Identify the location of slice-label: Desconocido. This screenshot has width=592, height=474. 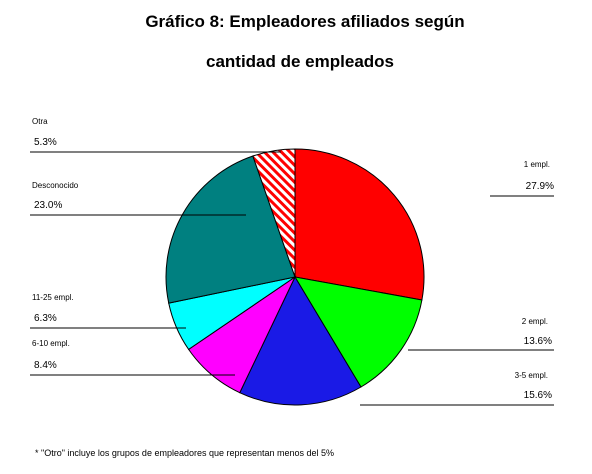
(55, 185).